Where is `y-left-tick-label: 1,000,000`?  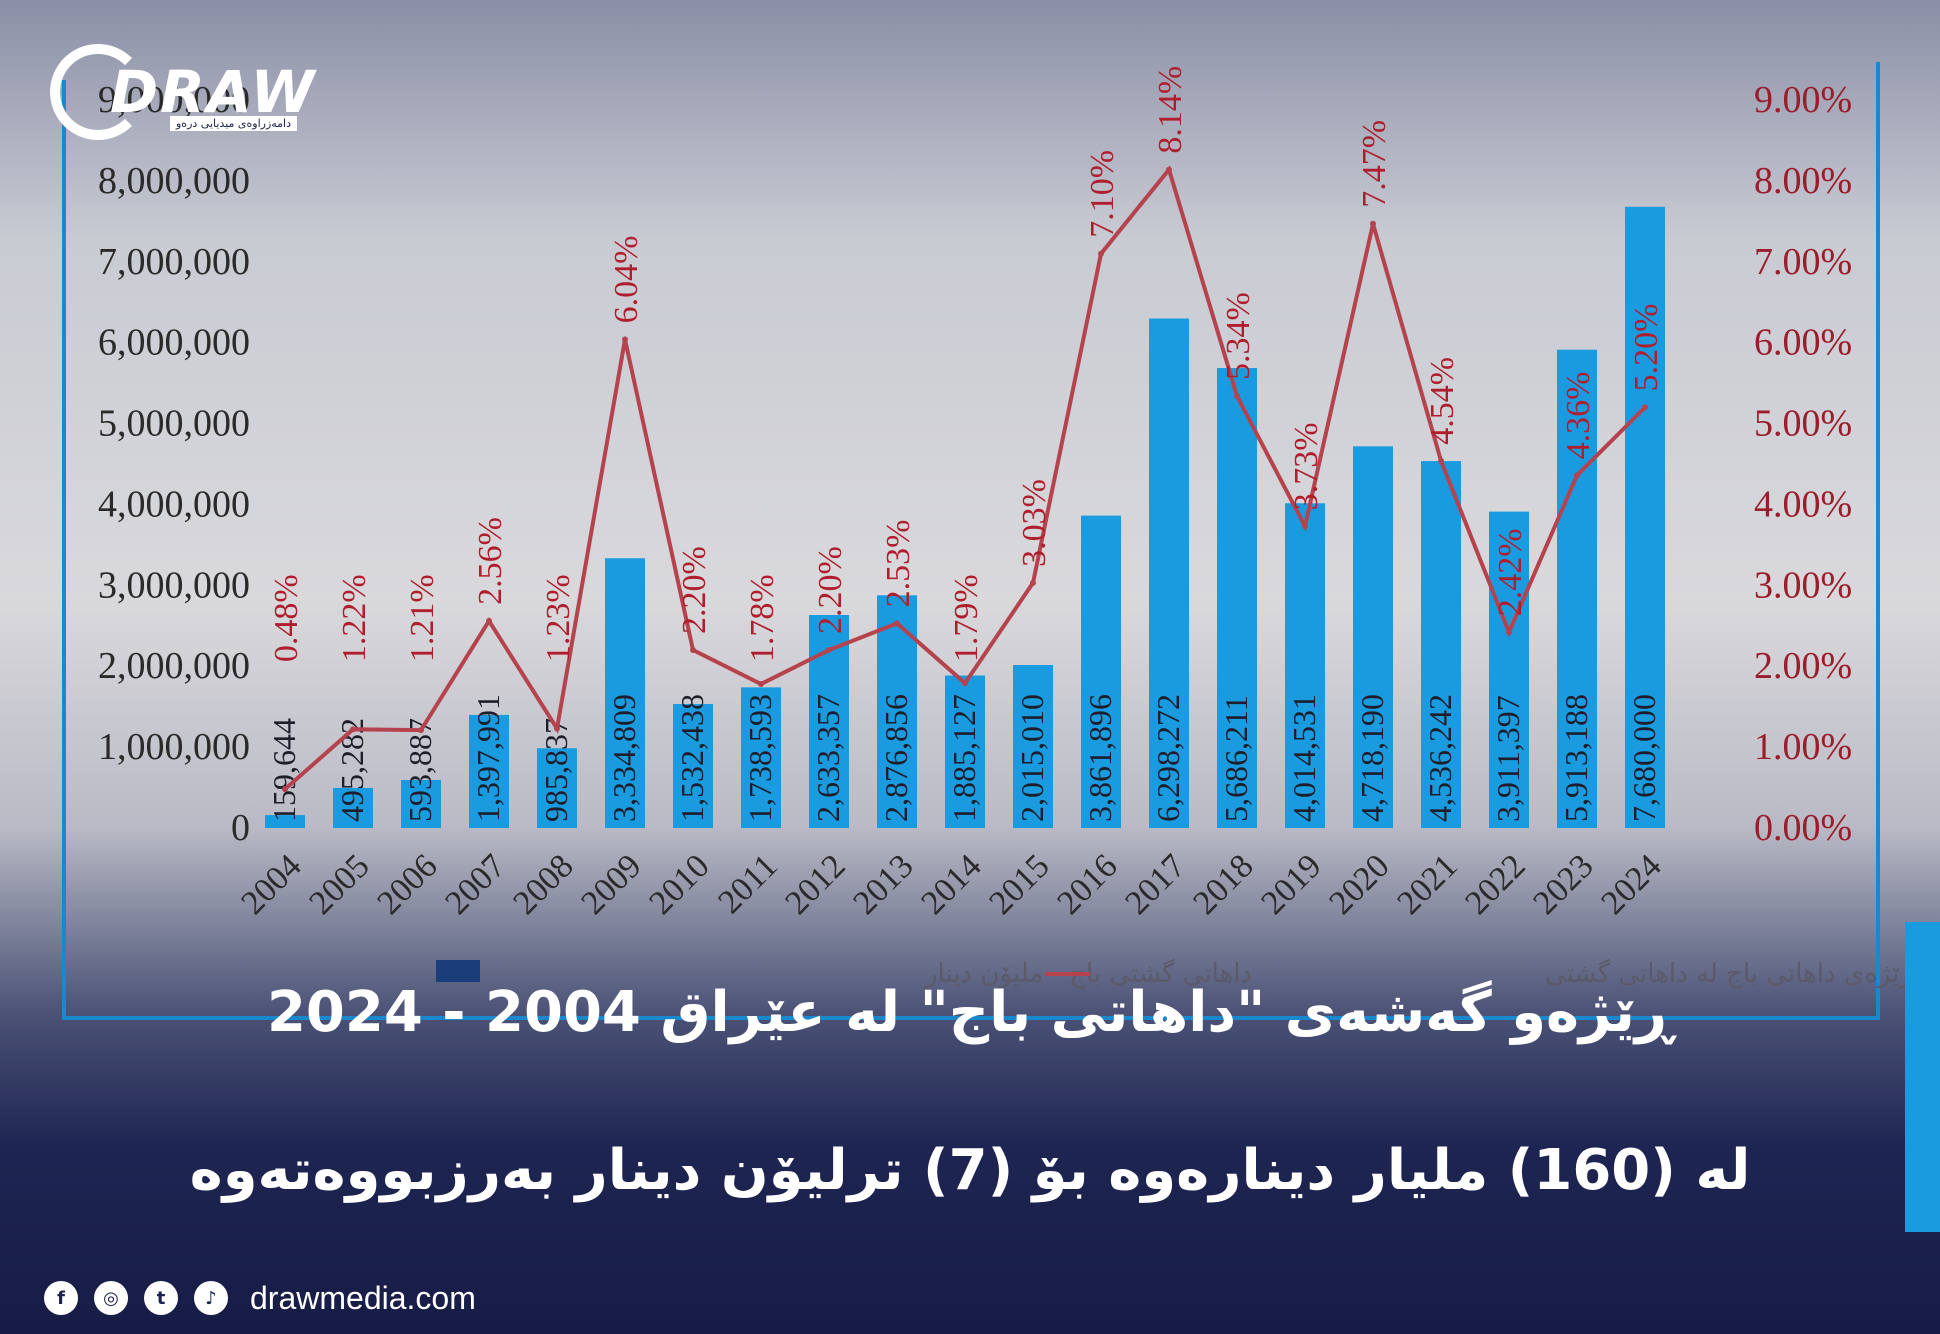
y-left-tick-label: 1,000,000 is located at coordinates (174, 747).